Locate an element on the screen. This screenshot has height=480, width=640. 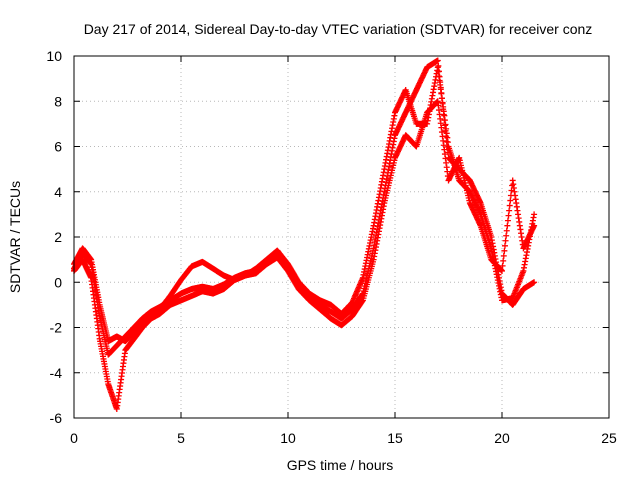
y-tick-label: 2 is located at coordinates (58, 237).